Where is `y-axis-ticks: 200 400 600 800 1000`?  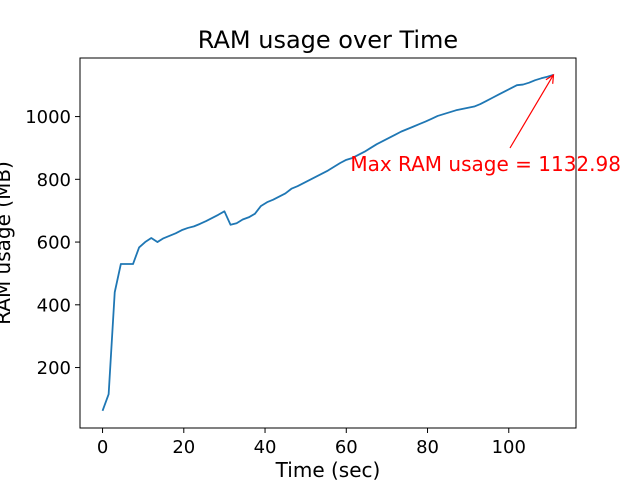 y-axis-ticks: 200 400 600 800 1000 is located at coordinates (52, 243).